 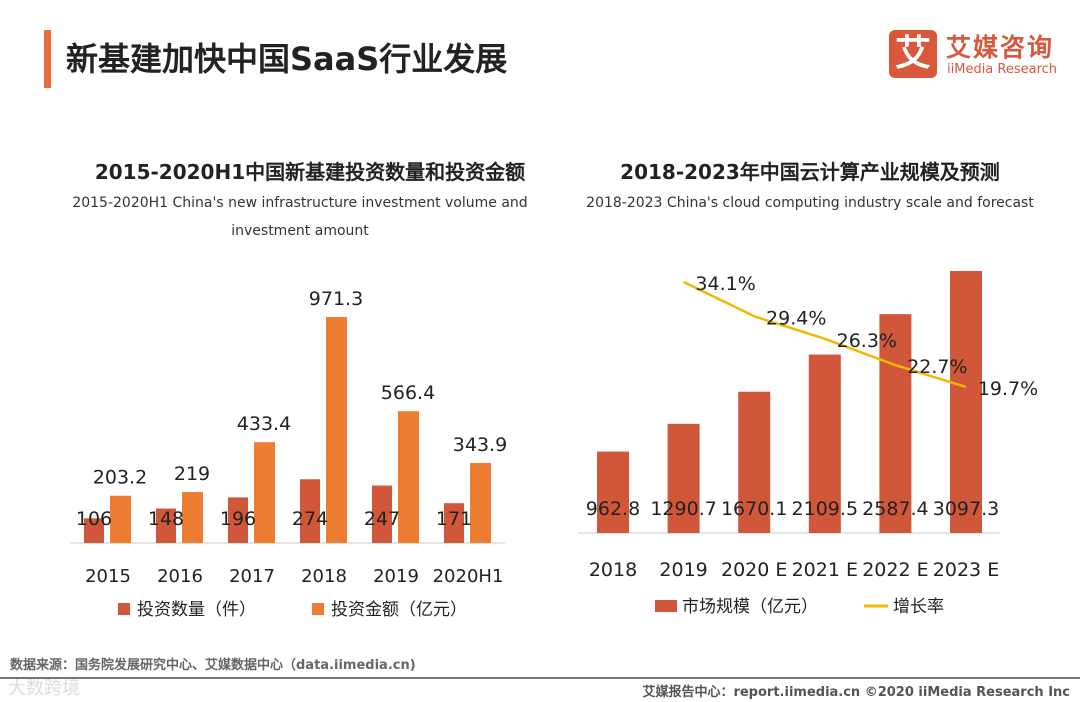 I want to click on value-label-count: 274, so click(x=310, y=519).